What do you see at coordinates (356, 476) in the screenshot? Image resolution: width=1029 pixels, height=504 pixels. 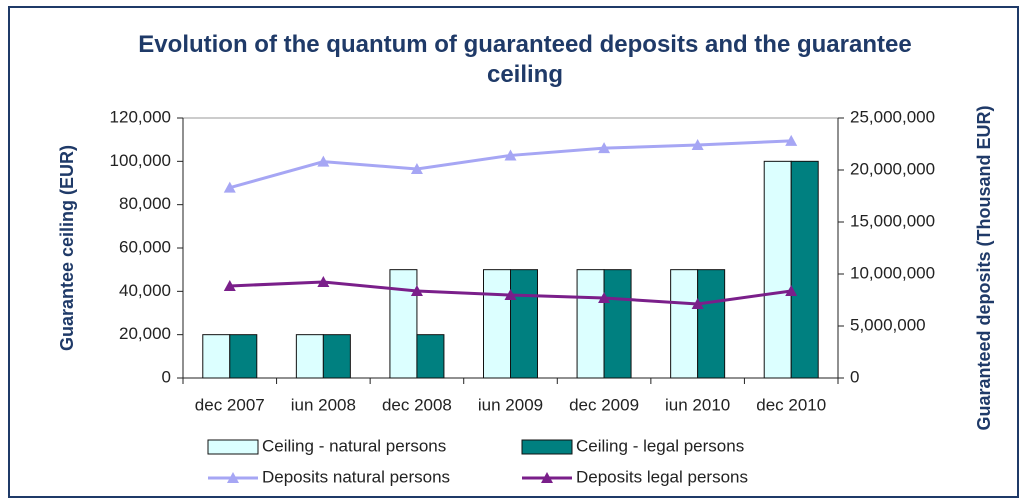 I see `legend-label: Deposits natural persons` at bounding box center [356, 476].